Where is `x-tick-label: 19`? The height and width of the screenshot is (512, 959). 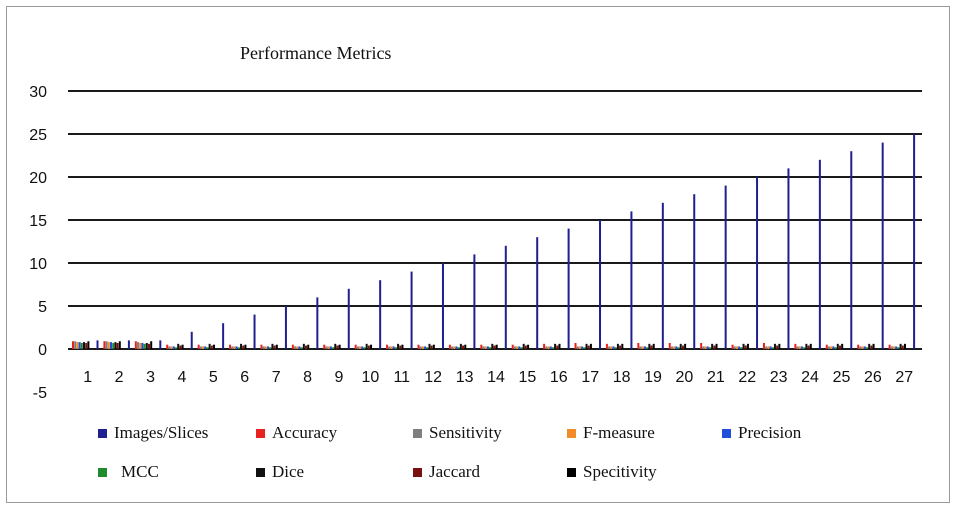
x-tick-label: 19 is located at coordinates (653, 377).